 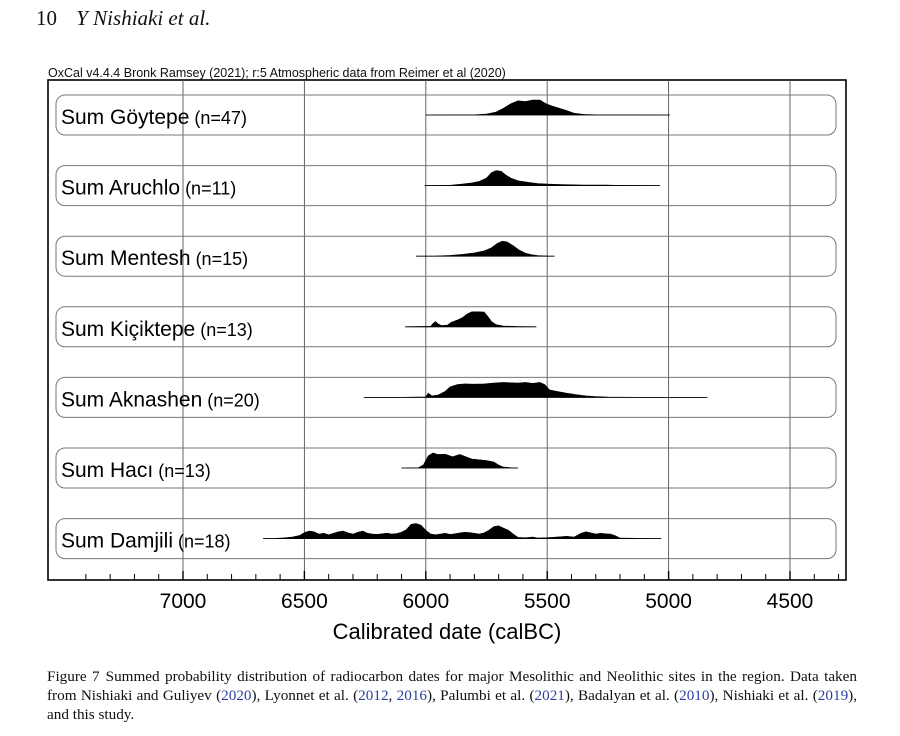 I want to click on series-count: (n=20), so click(x=231, y=400).